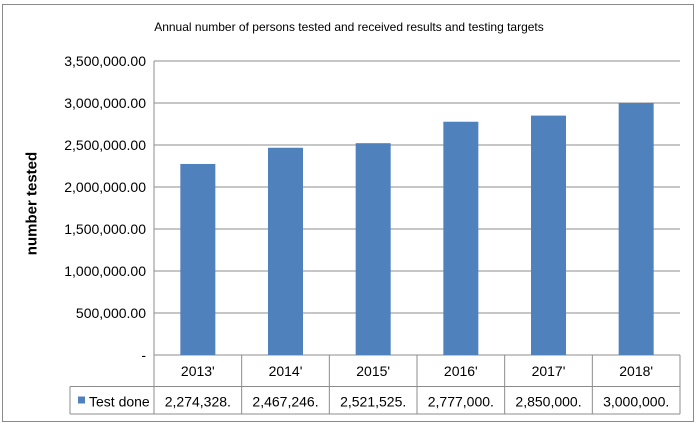  What do you see at coordinates (105, 271) in the screenshot?
I see `y-tick-label: 1,000,000.00` at bounding box center [105, 271].